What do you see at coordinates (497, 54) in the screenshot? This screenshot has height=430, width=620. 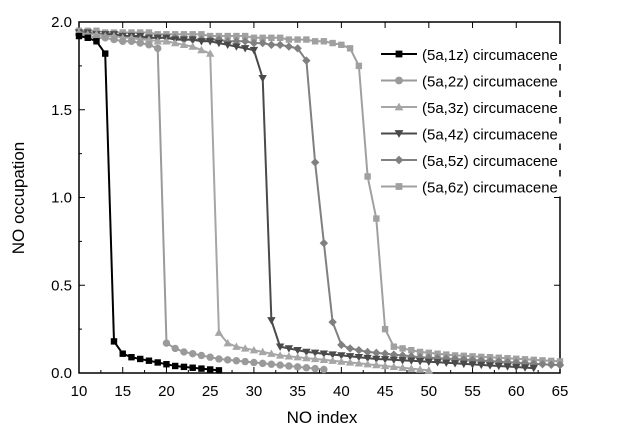 I see `legend-item: (5a,1z) circumacene` at bounding box center [497, 54].